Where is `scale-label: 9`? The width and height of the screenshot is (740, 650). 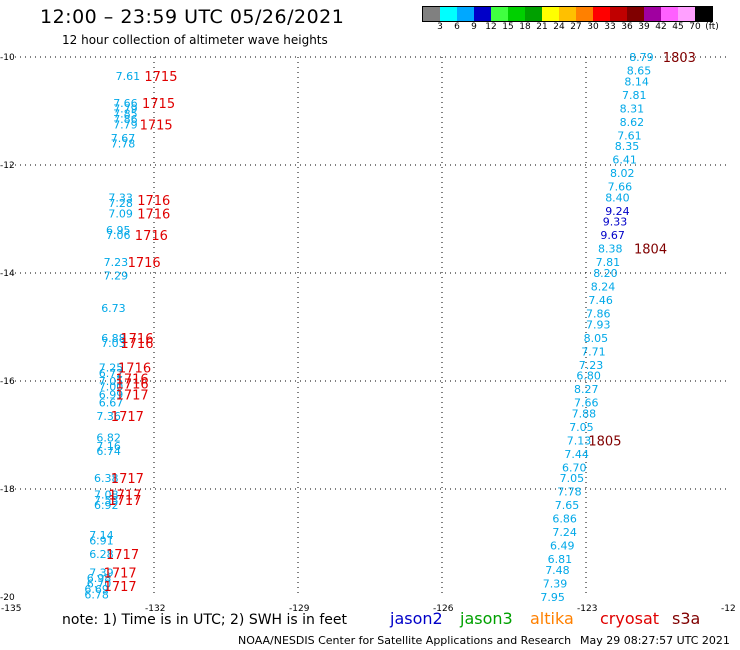 scale-label: 9 is located at coordinates (474, 27).